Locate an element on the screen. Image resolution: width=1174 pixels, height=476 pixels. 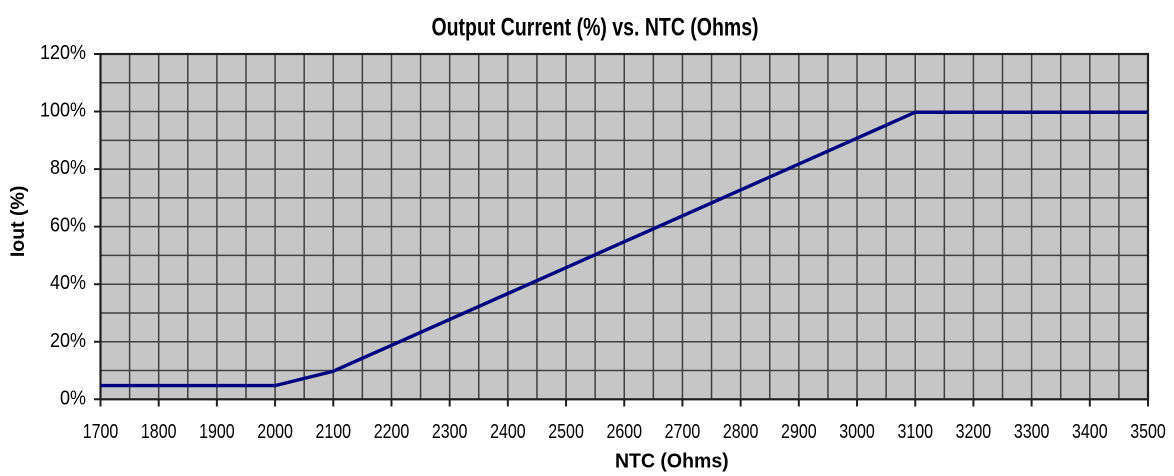
svg-text: 2300 is located at coordinates (450, 430).